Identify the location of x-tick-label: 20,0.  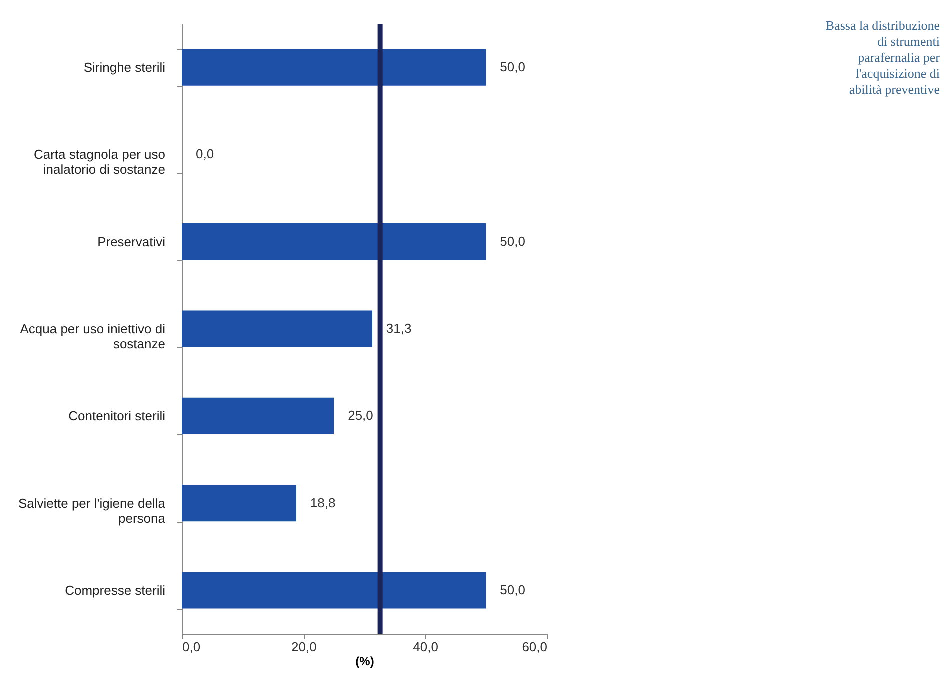
(304, 647).